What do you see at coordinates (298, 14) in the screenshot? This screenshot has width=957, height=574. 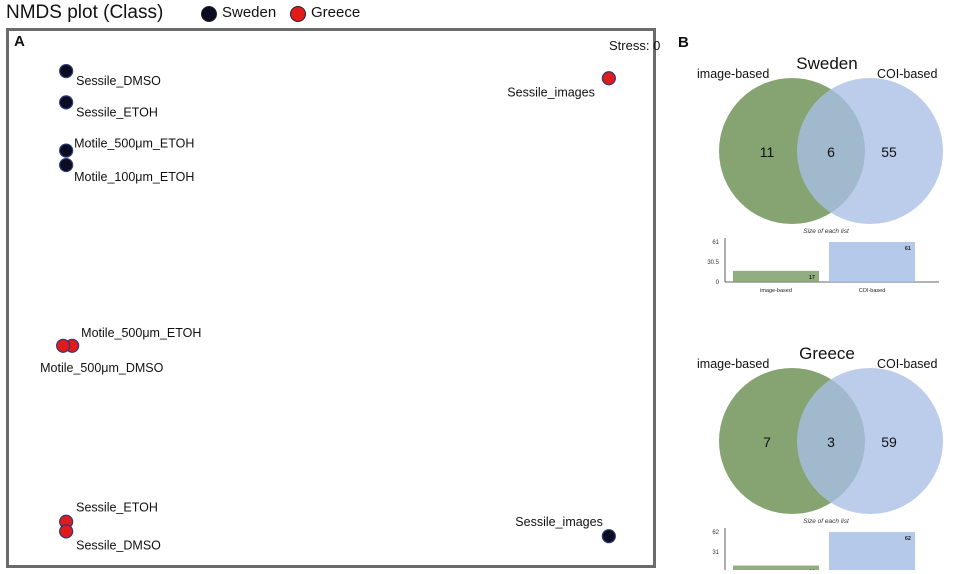 I see `legend-marker-greece` at bounding box center [298, 14].